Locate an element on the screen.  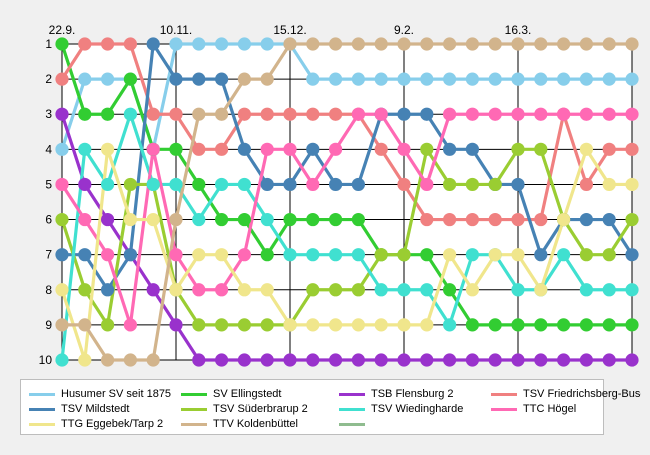
y-tick-label: 6 is located at coordinates (48, 220).